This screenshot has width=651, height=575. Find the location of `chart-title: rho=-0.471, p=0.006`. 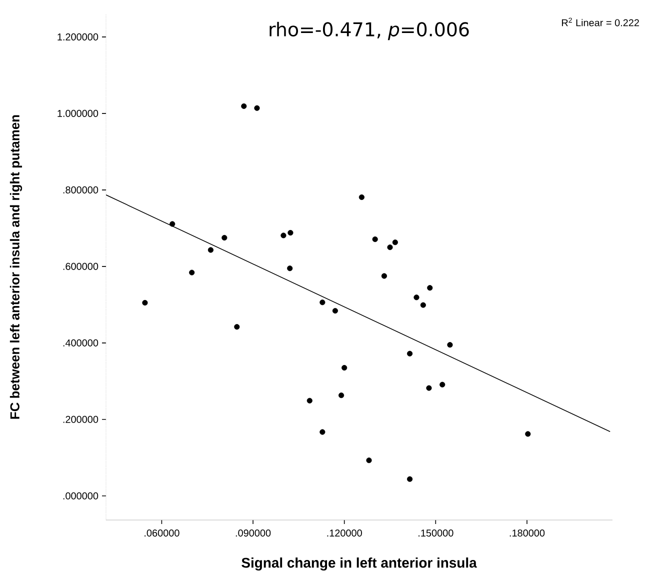

chart-title: rho=-0.471, p=0.006 is located at coordinates (369, 31).